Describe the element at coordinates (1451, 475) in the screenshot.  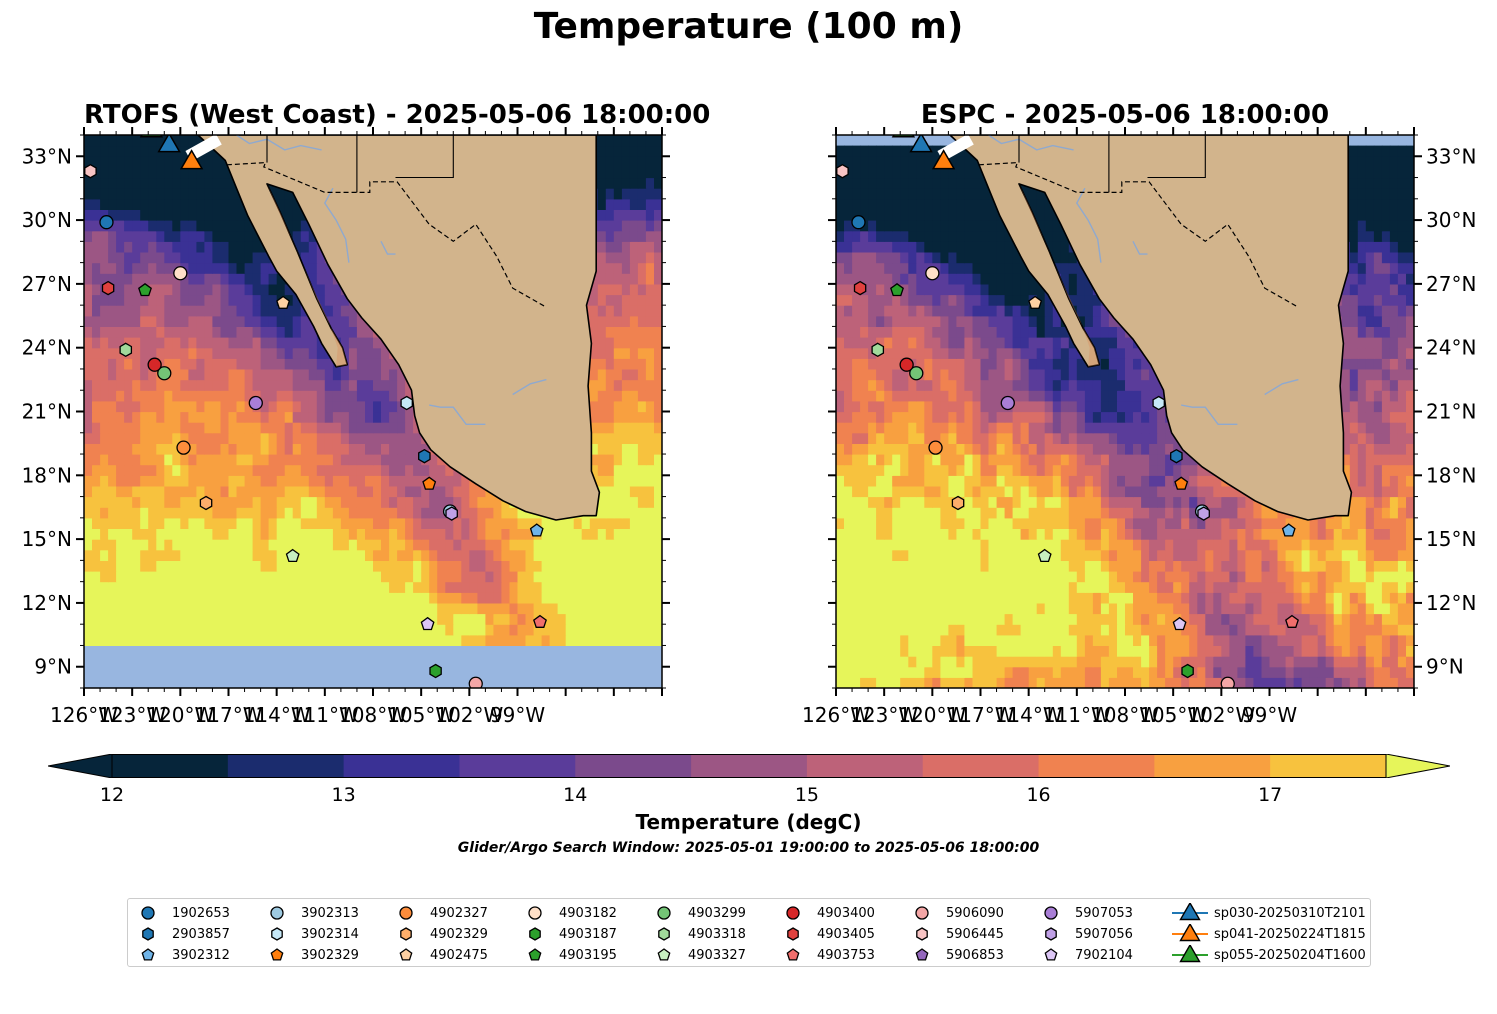
I see `y-tick-label: 18°N` at that location.